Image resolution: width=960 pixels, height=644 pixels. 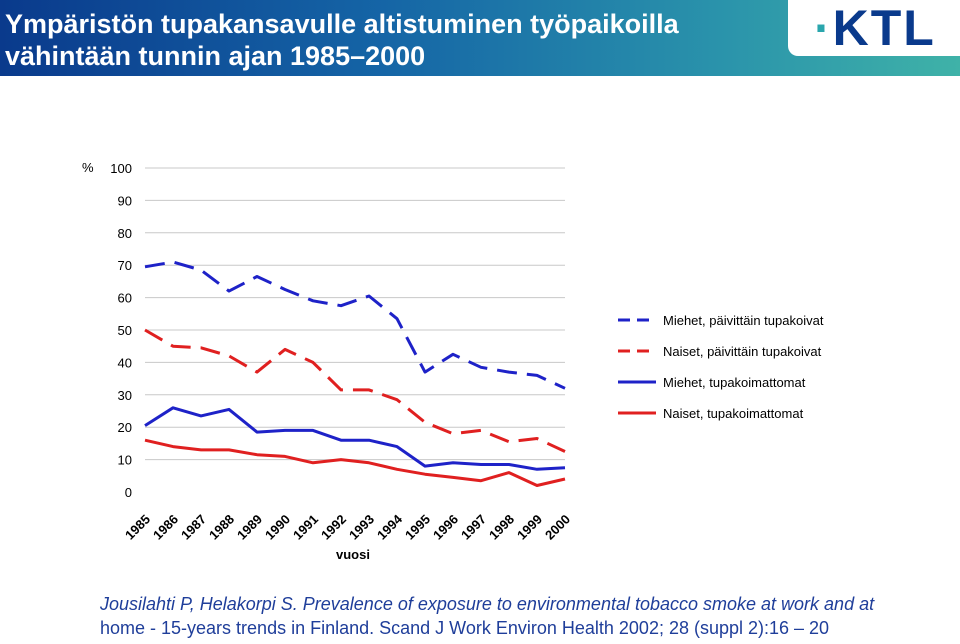 I want to click on x-tick-label: 1988, so click(x=221, y=527).